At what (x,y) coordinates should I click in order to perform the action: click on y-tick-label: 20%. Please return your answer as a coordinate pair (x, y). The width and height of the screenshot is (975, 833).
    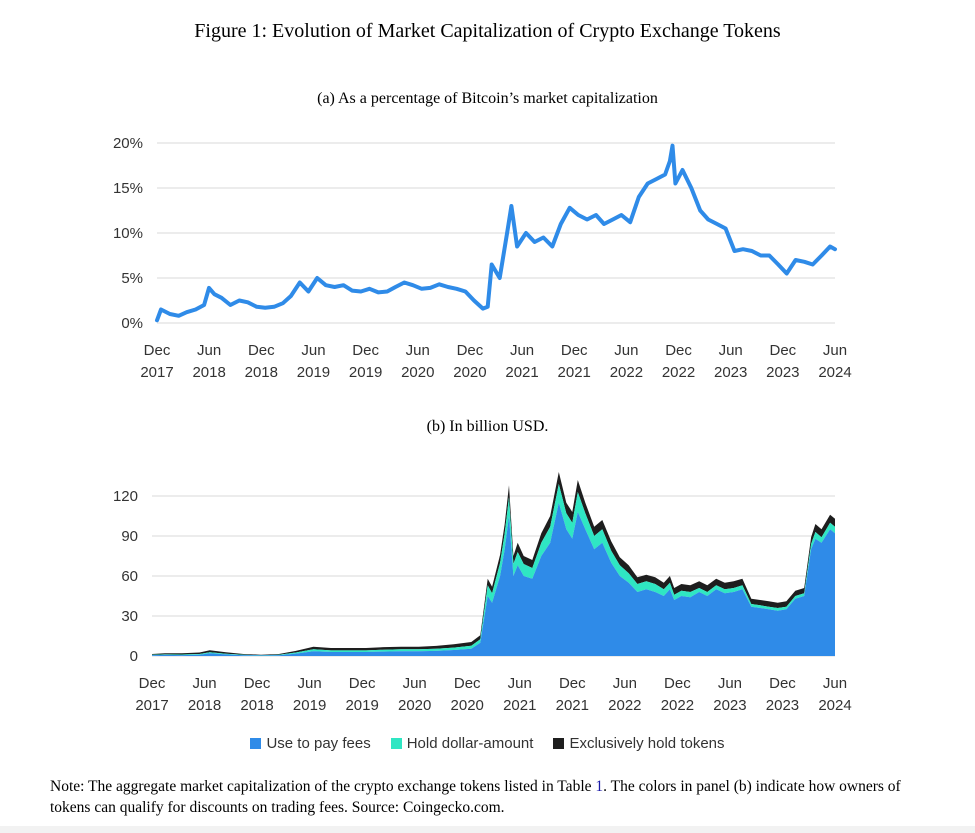
    Looking at the image, I should click on (128, 143).